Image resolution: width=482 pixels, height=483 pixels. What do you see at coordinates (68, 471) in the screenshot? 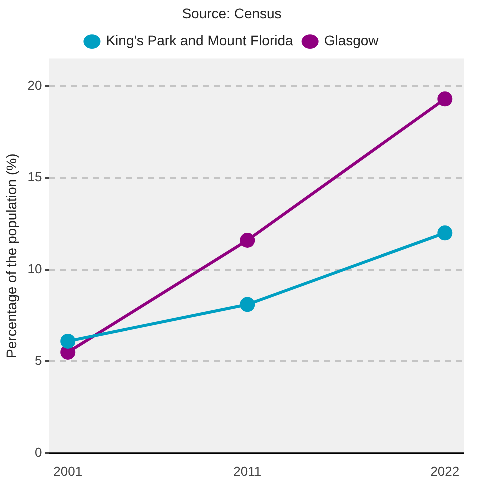
I see `x-tick-label: 2001` at bounding box center [68, 471].